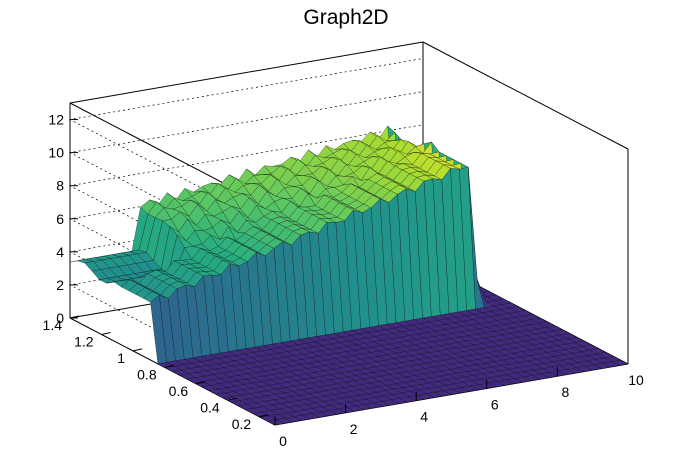 This screenshot has width=696, height=472. I want to click on x-tick-label-0: 0, so click(283, 441).